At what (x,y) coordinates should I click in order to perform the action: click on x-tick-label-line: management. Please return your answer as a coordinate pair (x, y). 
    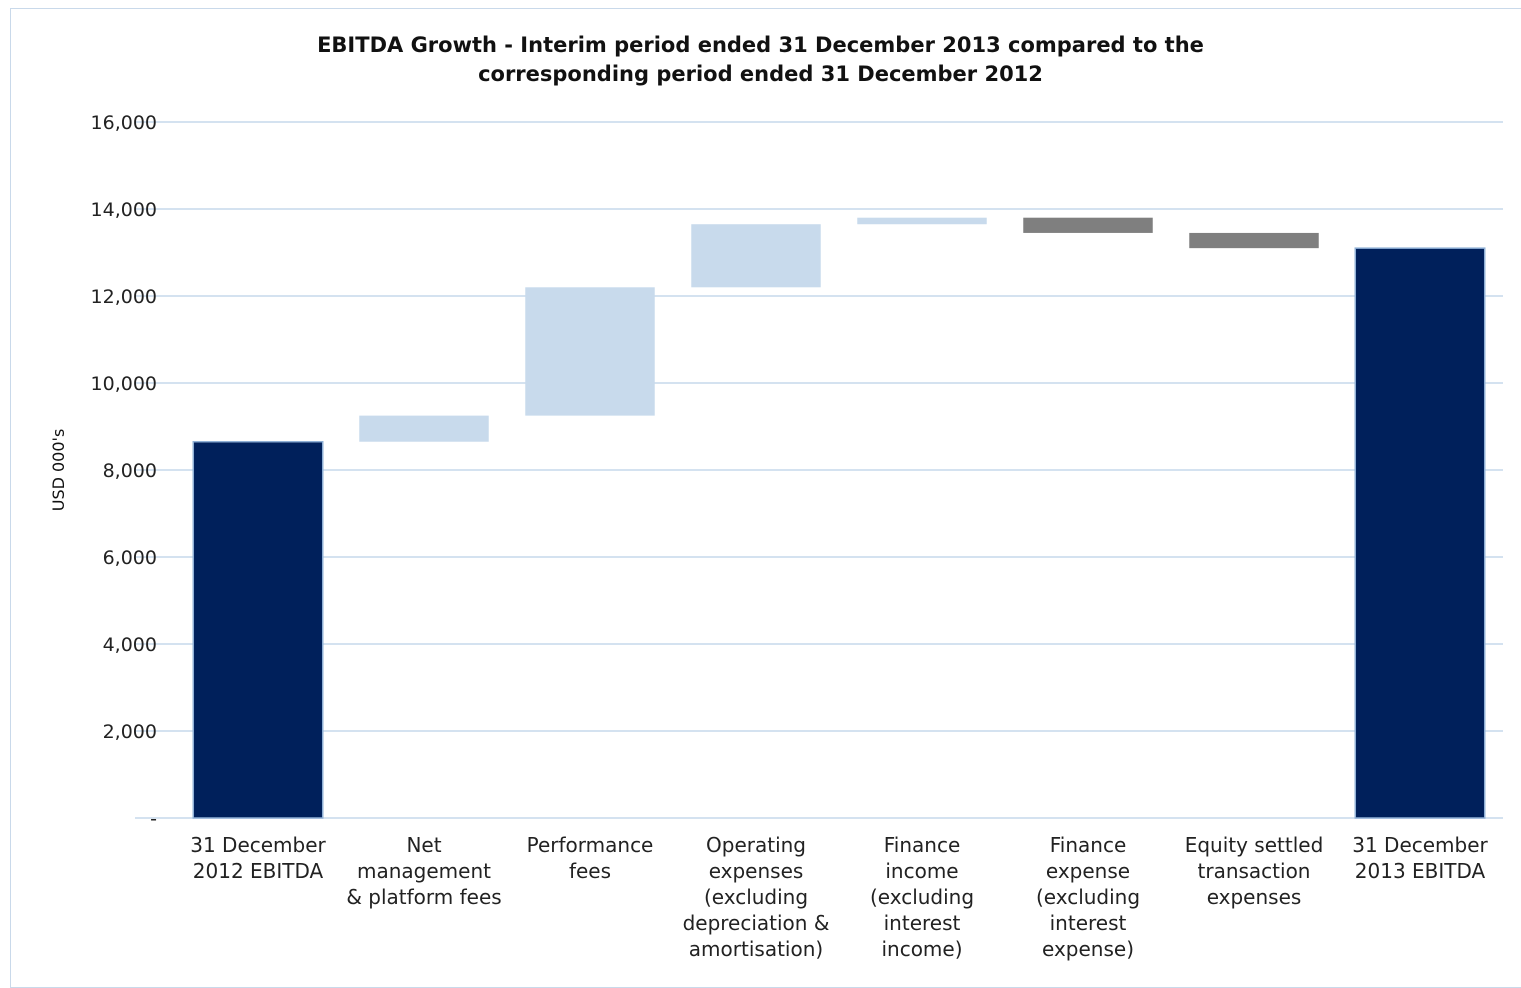
    Looking at the image, I should click on (424, 871).